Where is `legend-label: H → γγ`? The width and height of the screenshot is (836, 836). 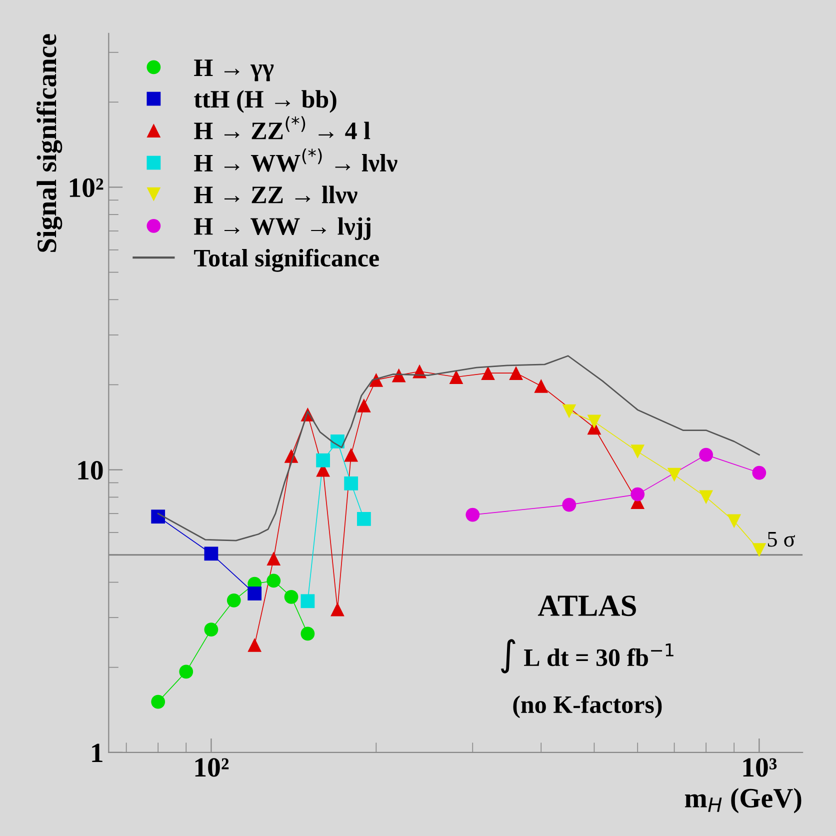 legend-label: H → γγ is located at coordinates (234, 71).